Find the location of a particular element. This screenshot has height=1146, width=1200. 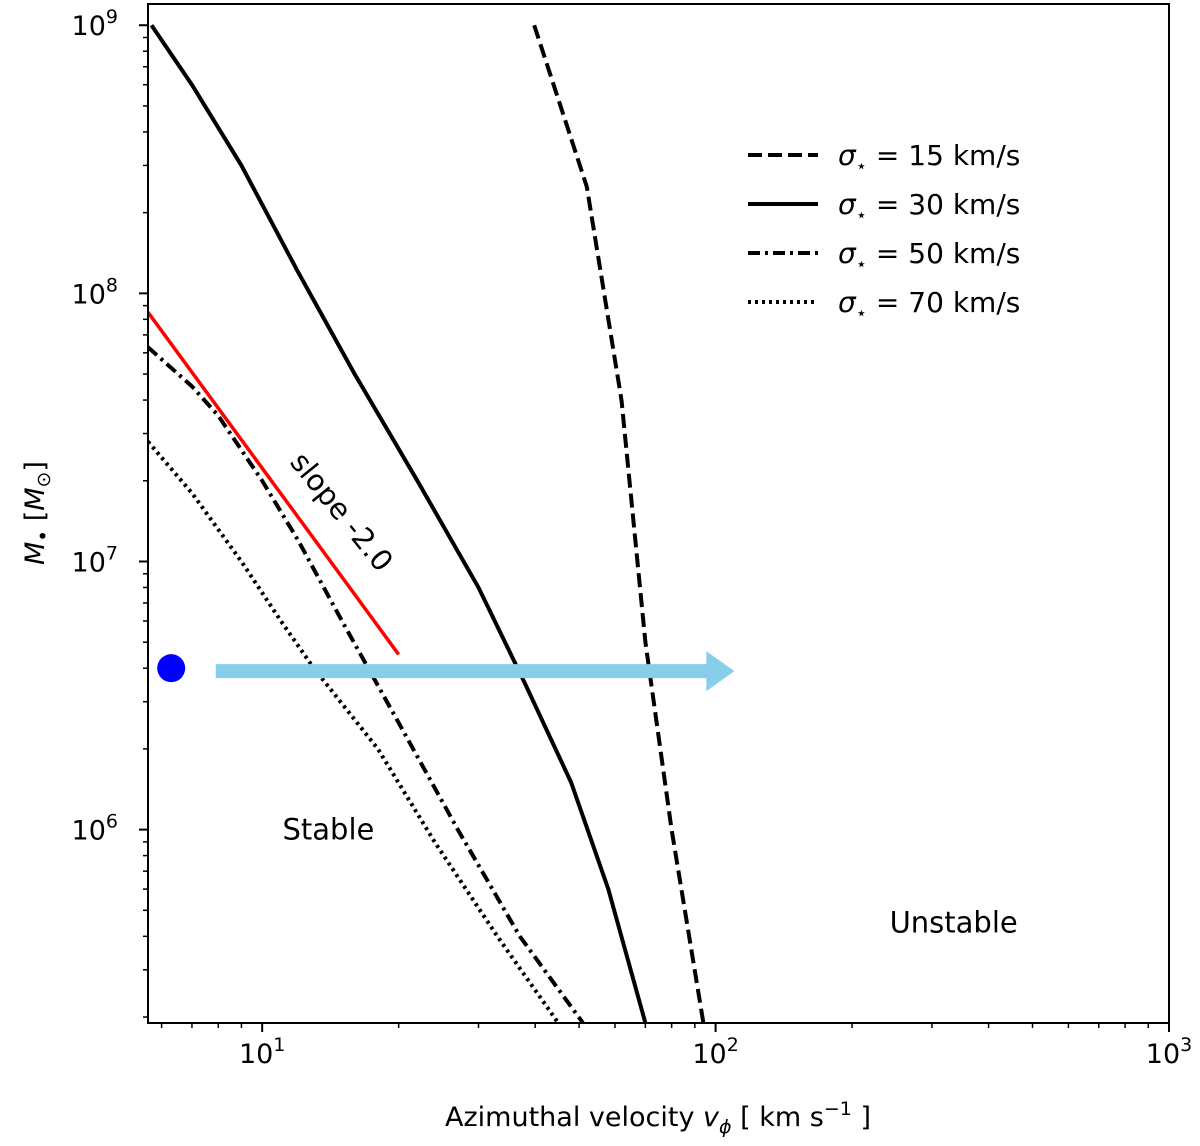

velocity-arrow-head is located at coordinates (720, 671).